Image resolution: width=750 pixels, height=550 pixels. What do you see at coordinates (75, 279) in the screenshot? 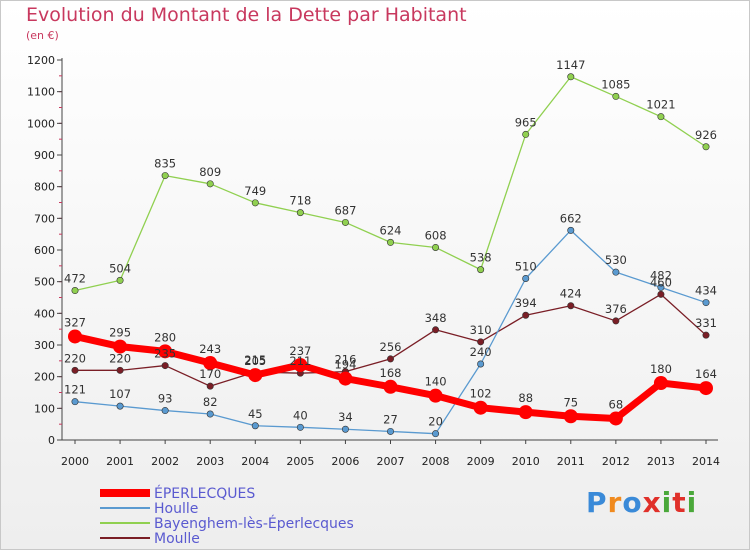
I see `data-label: 472` at bounding box center [75, 279].